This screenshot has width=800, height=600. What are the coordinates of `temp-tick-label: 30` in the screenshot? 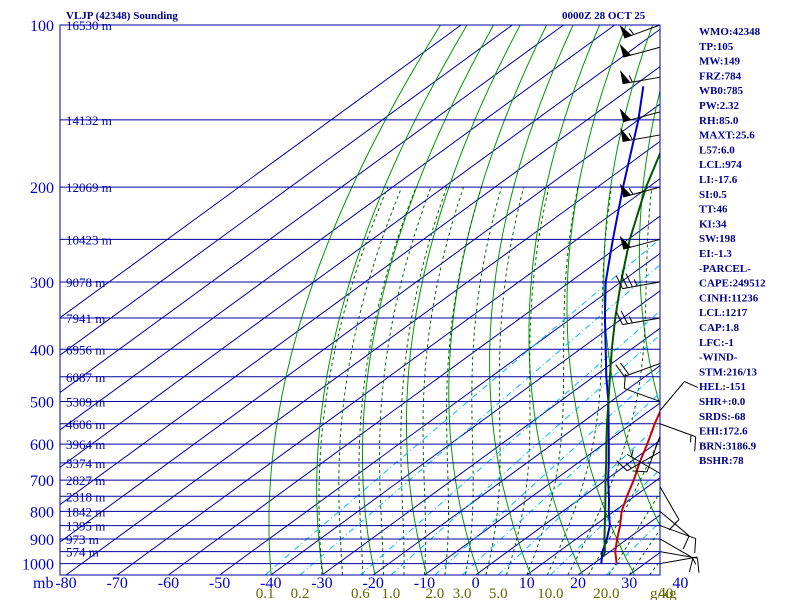 It's located at (629, 583).